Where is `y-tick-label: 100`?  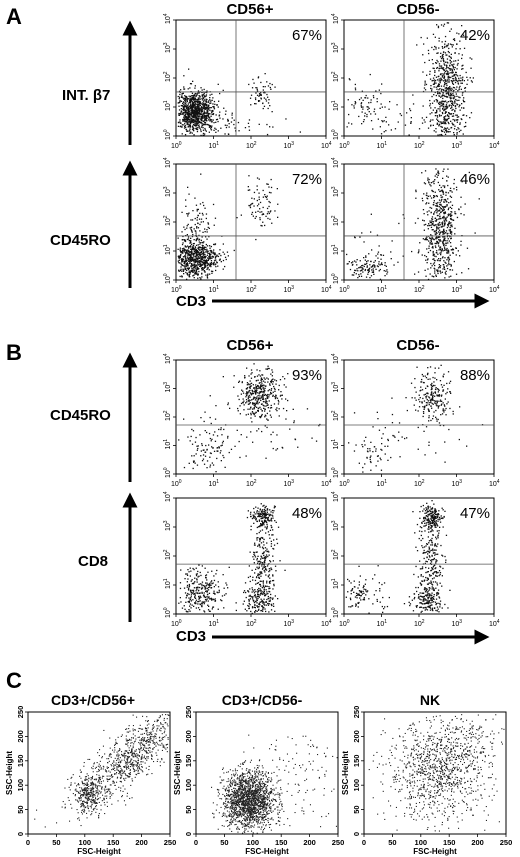
y-tick-label: 100 is located at coordinates (335, 134).